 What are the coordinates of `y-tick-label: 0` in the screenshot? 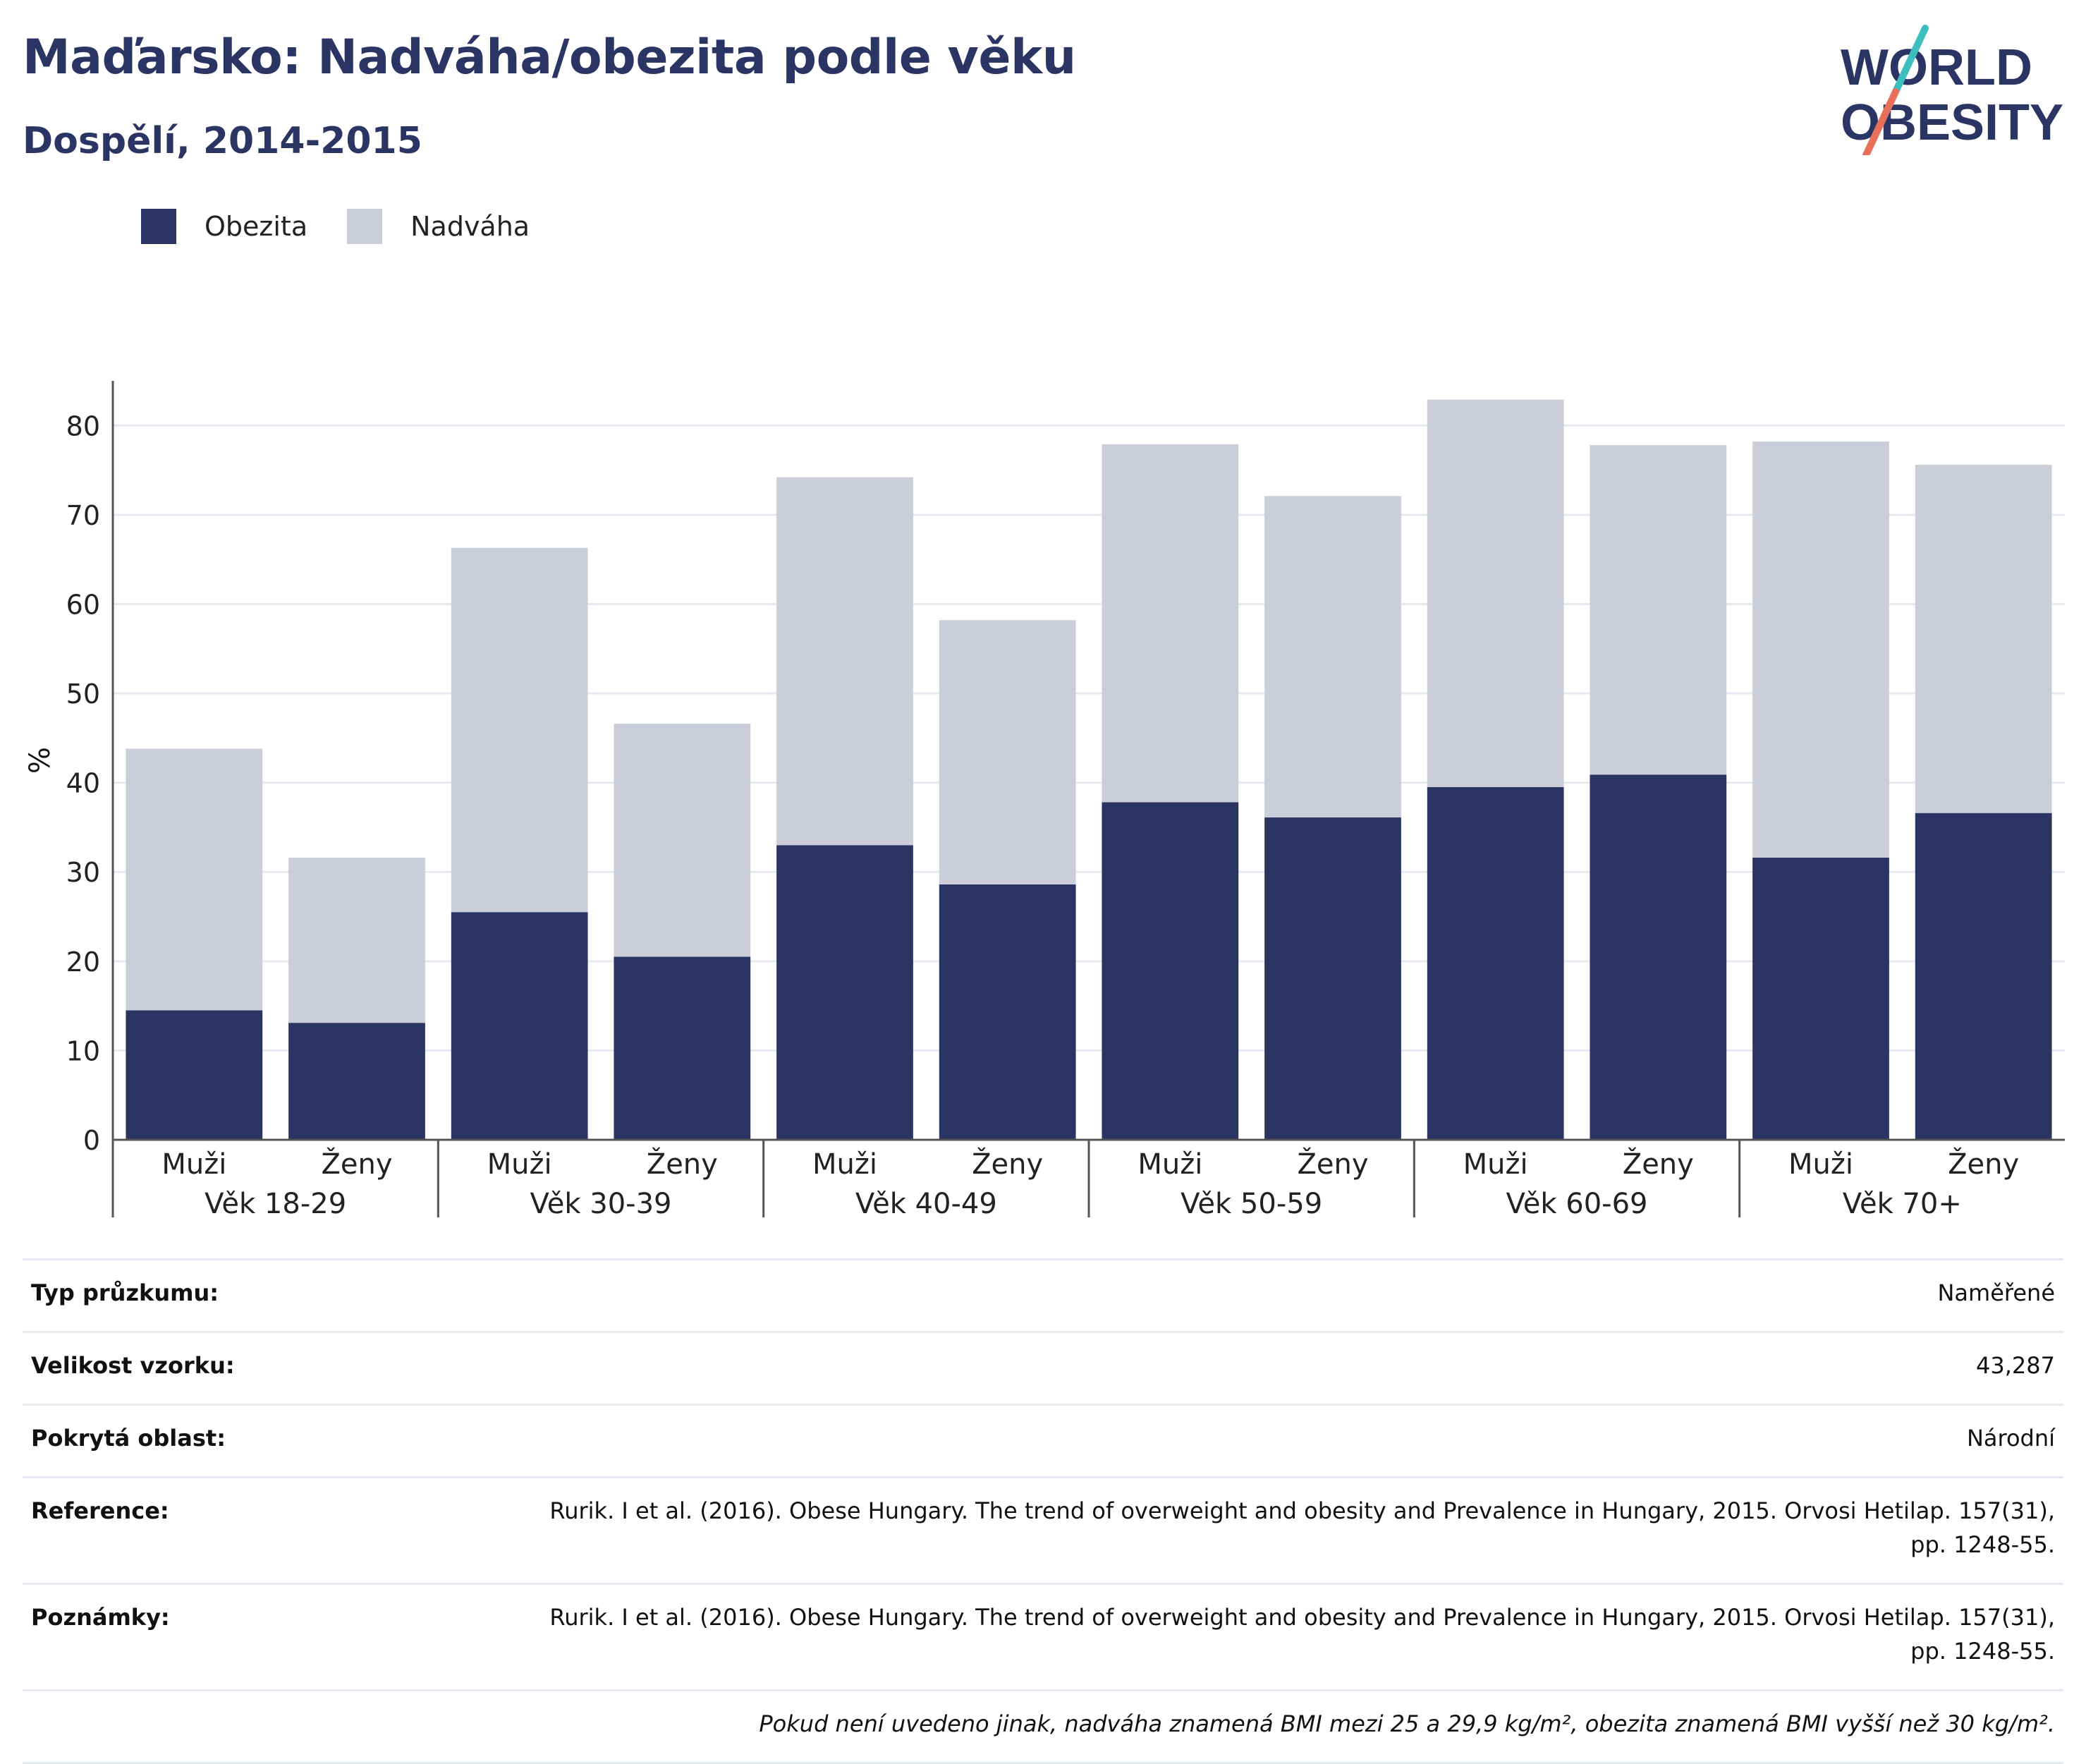 It's located at (92, 1141).